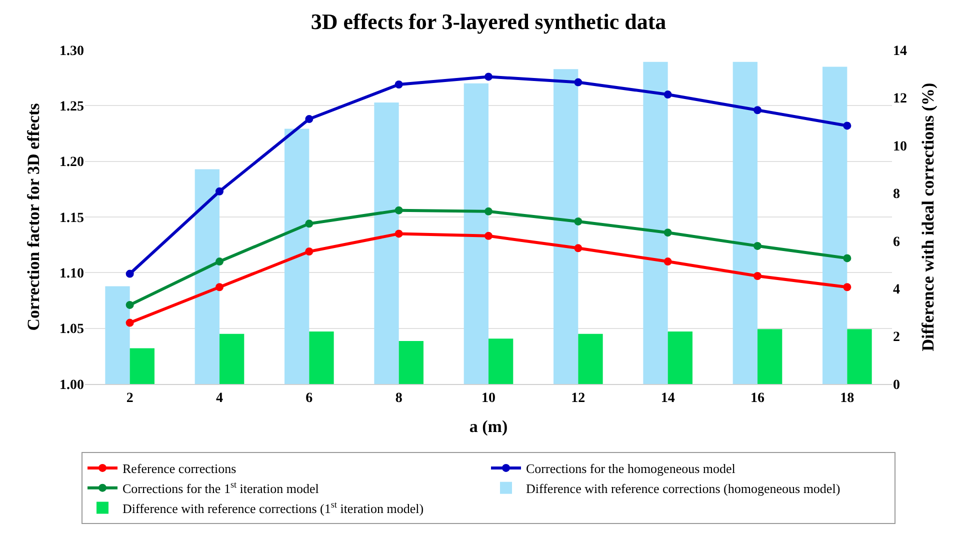 The width and height of the screenshot is (977, 535). I want to click on y-tick-label: 1.15, so click(72, 218).